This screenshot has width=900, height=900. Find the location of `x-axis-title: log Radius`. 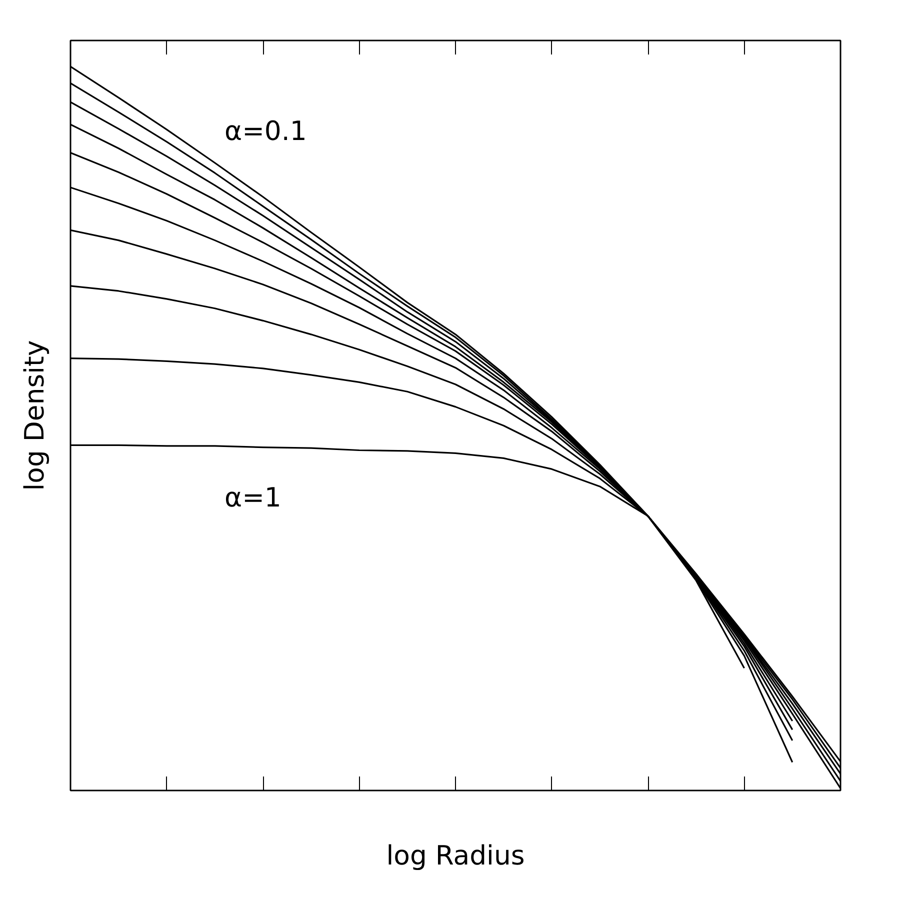

x-axis-title: log Radius is located at coordinates (455, 856).